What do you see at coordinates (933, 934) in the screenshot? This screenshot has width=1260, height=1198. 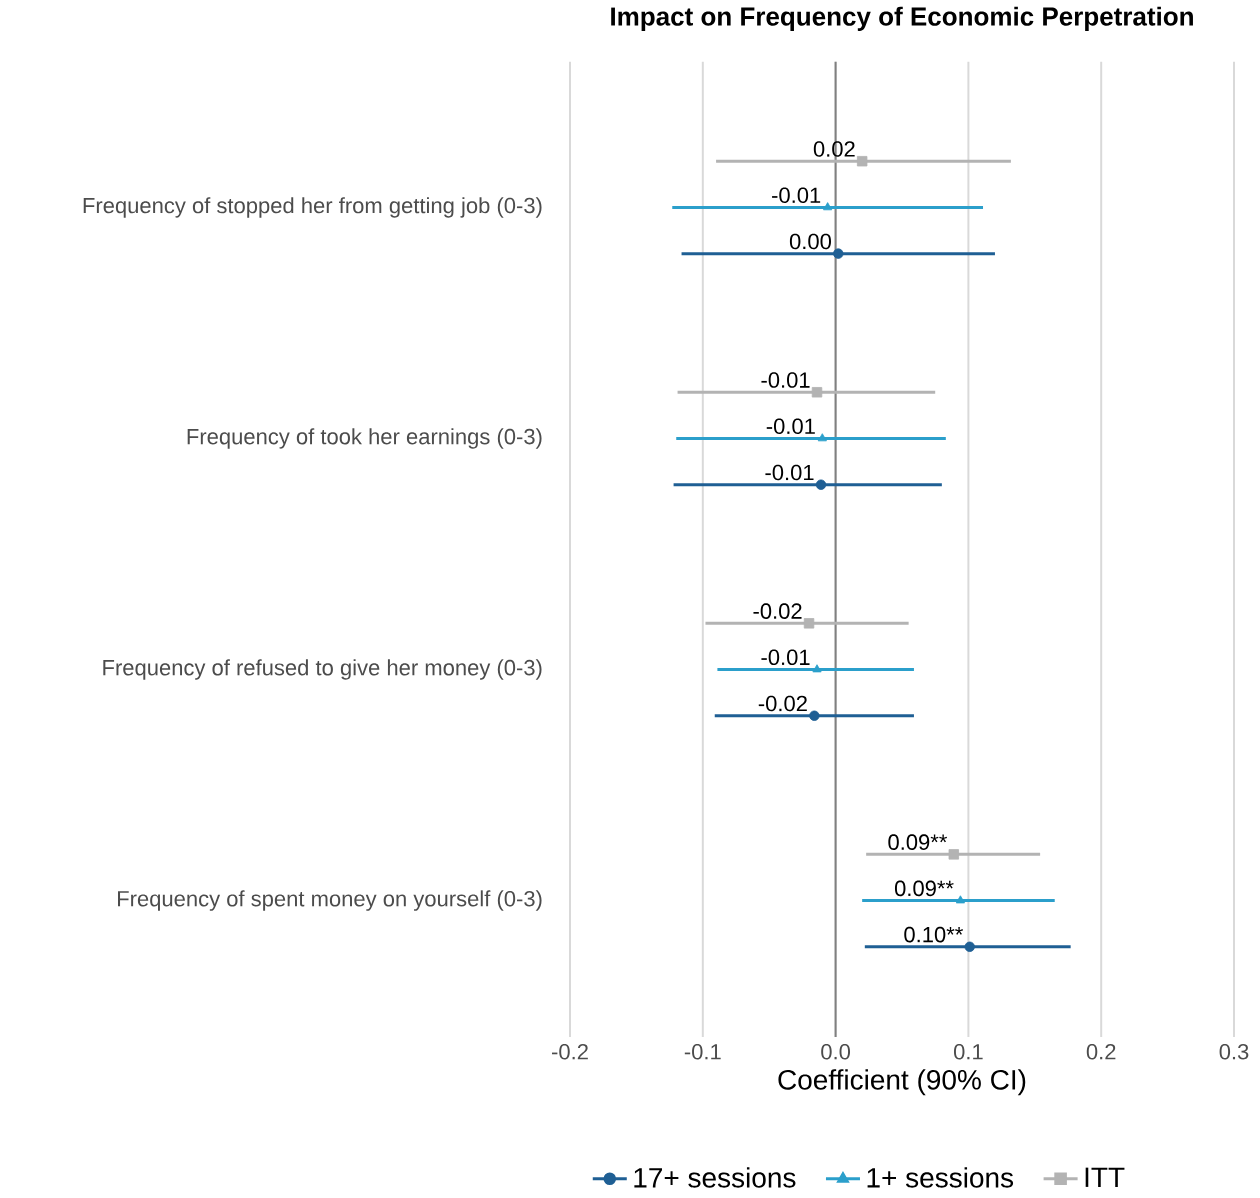 I see `data-label: 0.10**` at bounding box center [933, 934].